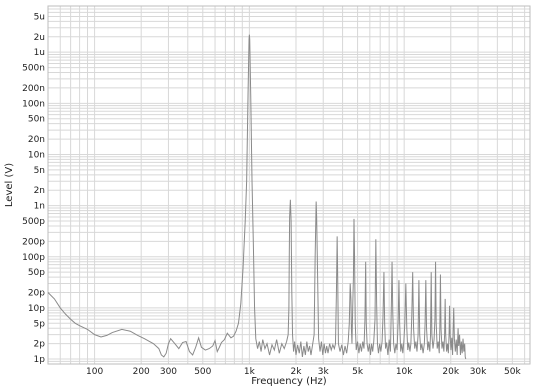 This screenshot has height=392, width=533. Describe the element at coordinates (450, 372) in the screenshot. I see `x-tick-label: 20k` at that location.